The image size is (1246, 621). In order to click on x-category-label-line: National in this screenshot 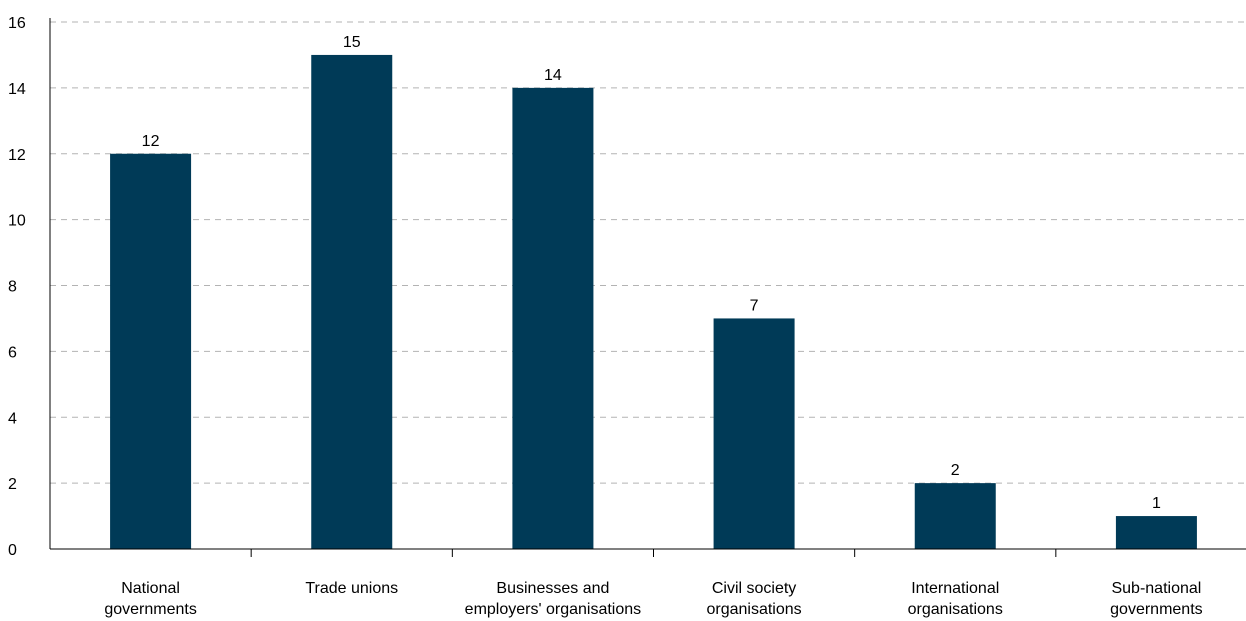, I will do `click(150, 588)`.